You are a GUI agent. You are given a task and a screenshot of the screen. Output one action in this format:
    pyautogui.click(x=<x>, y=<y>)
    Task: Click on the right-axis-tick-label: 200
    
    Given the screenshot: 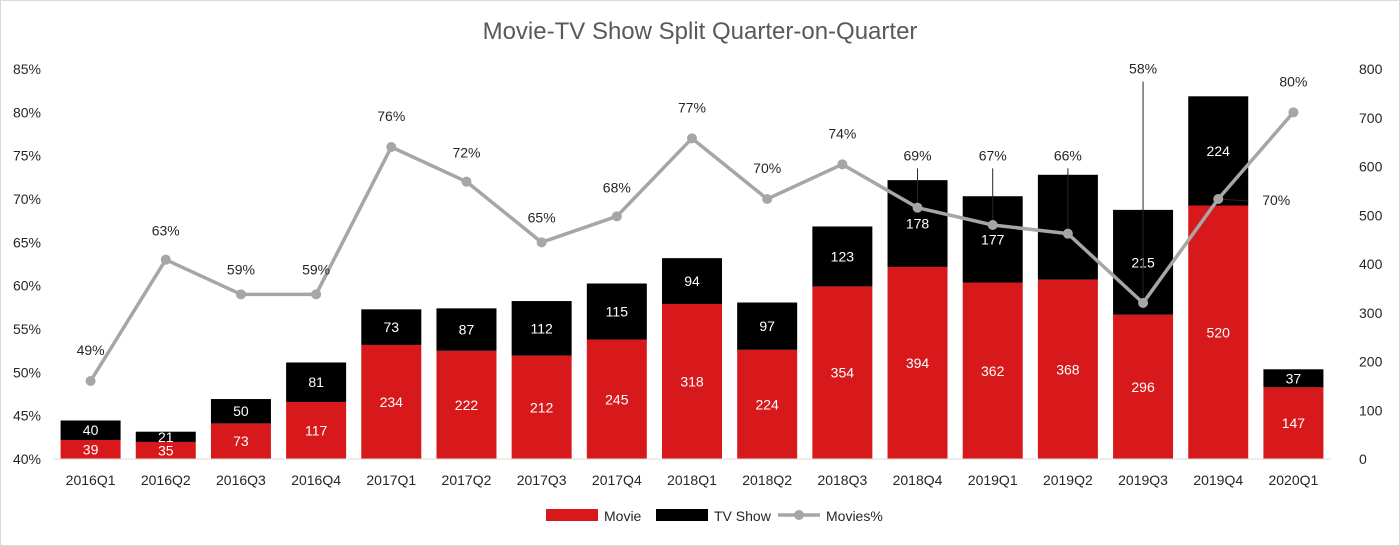 What is the action you would take?
    pyautogui.click(x=1371, y=362)
    